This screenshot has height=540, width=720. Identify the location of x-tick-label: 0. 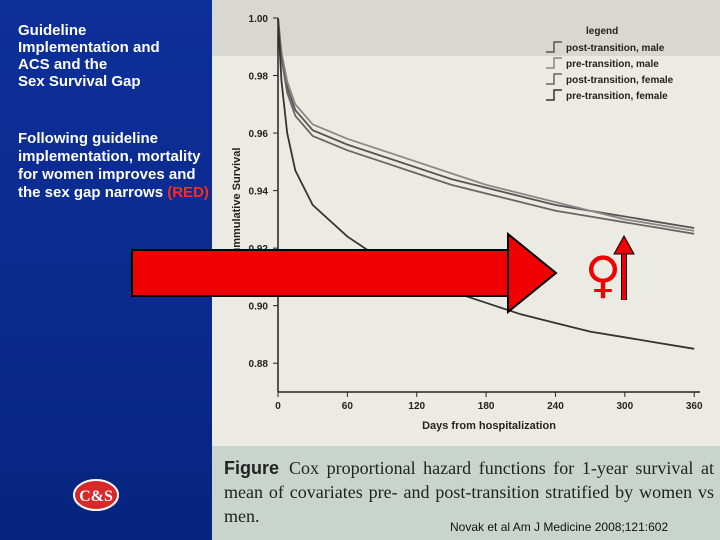
(278, 406).